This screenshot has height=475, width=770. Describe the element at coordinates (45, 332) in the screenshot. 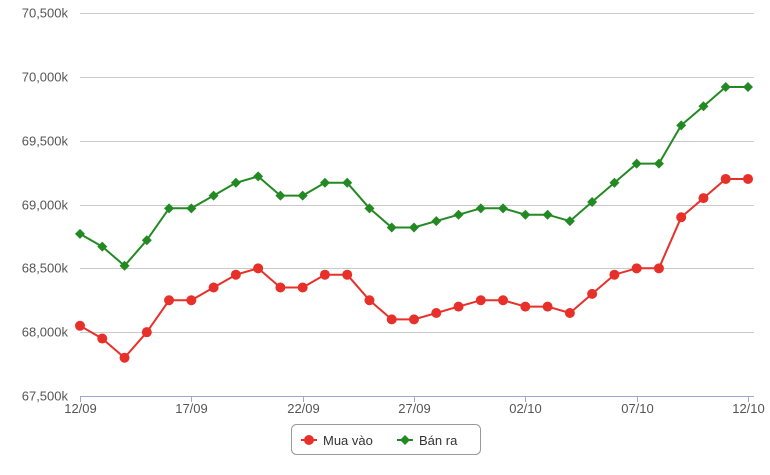

I see `y-tick-label: 68,000k` at that location.